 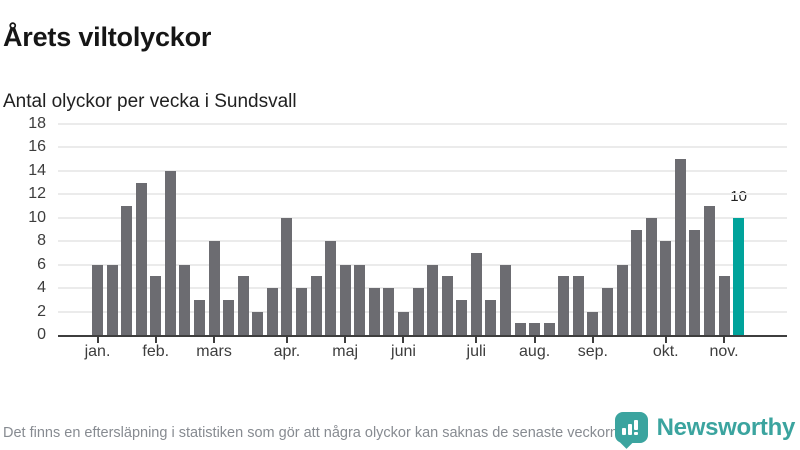 I want to click on x-tick-okt, so click(x=665, y=340).